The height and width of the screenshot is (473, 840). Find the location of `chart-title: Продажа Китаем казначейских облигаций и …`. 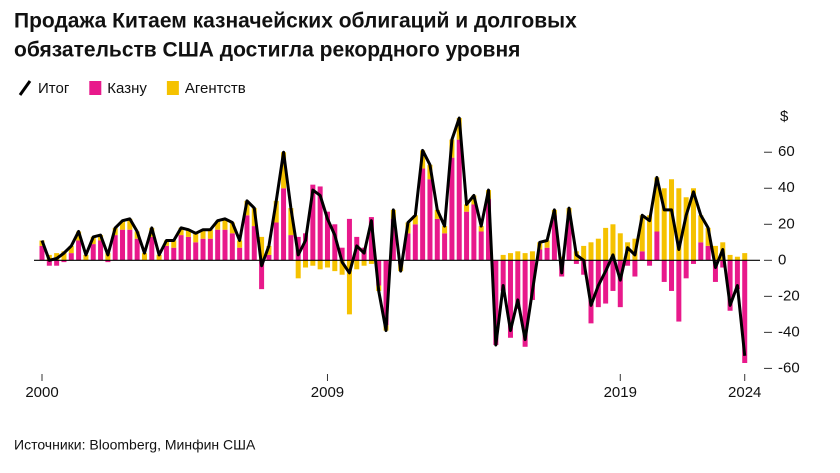

chart-title: Продажа Китаем казначейских облигаций и … is located at coordinates (295, 21).